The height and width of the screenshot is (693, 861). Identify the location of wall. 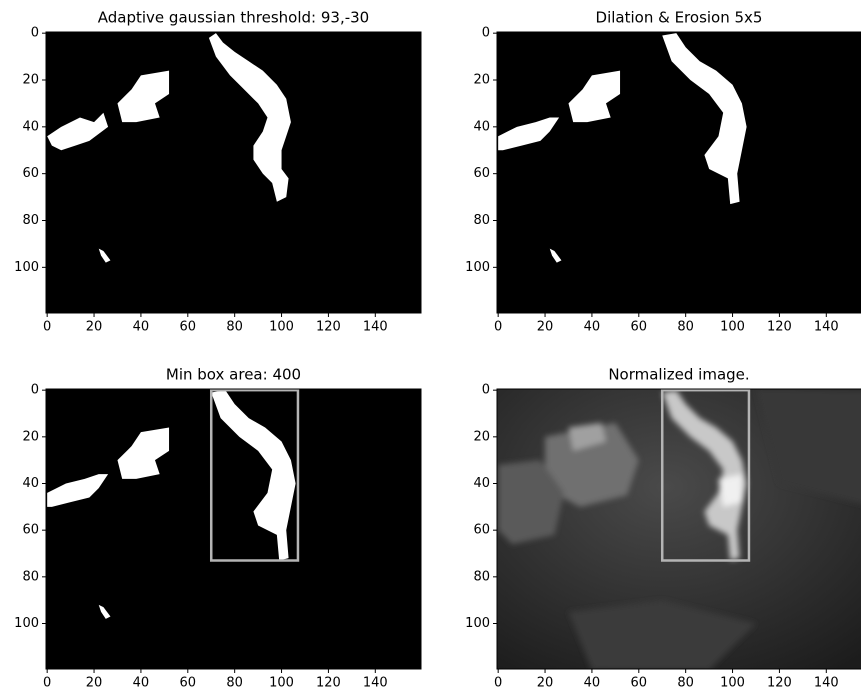
(808, 447).